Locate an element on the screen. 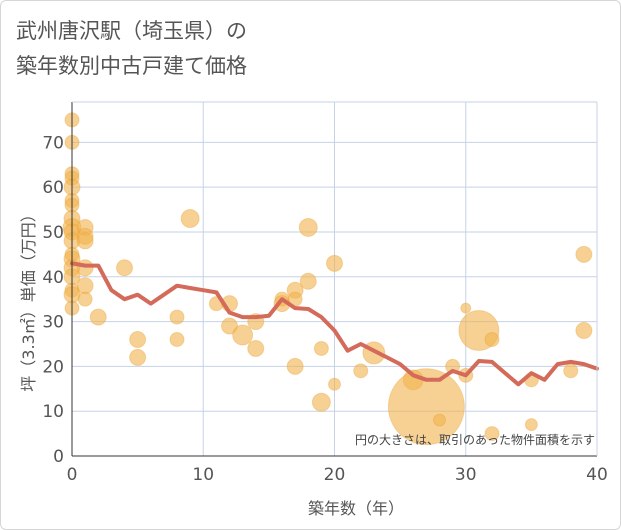 Image resolution: width=621 pixels, height=530 pixels. y-axis-title: 坪（3.3㎡）単価（万円） is located at coordinates (28, 298).